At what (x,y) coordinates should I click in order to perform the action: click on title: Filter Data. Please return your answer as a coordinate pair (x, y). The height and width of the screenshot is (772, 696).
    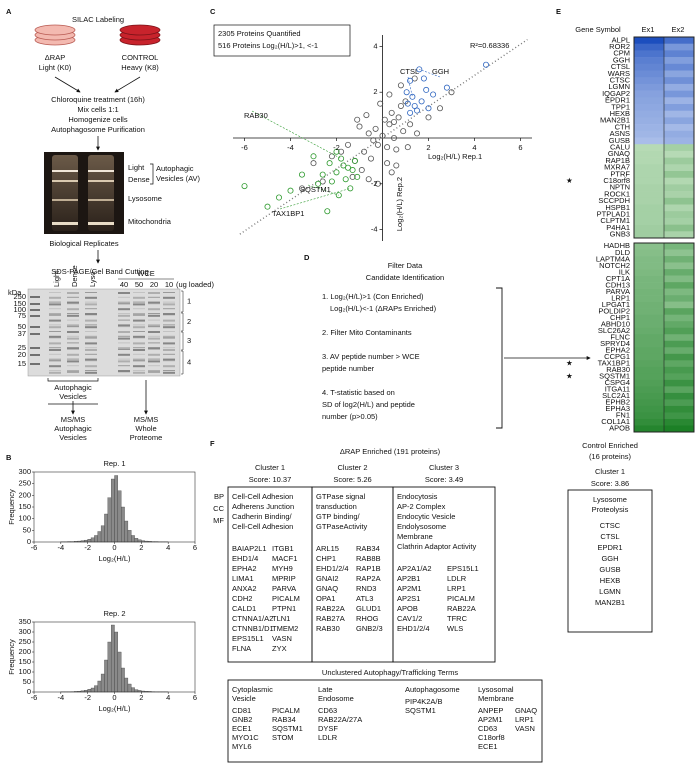
    Looking at the image, I should click on (405, 265).